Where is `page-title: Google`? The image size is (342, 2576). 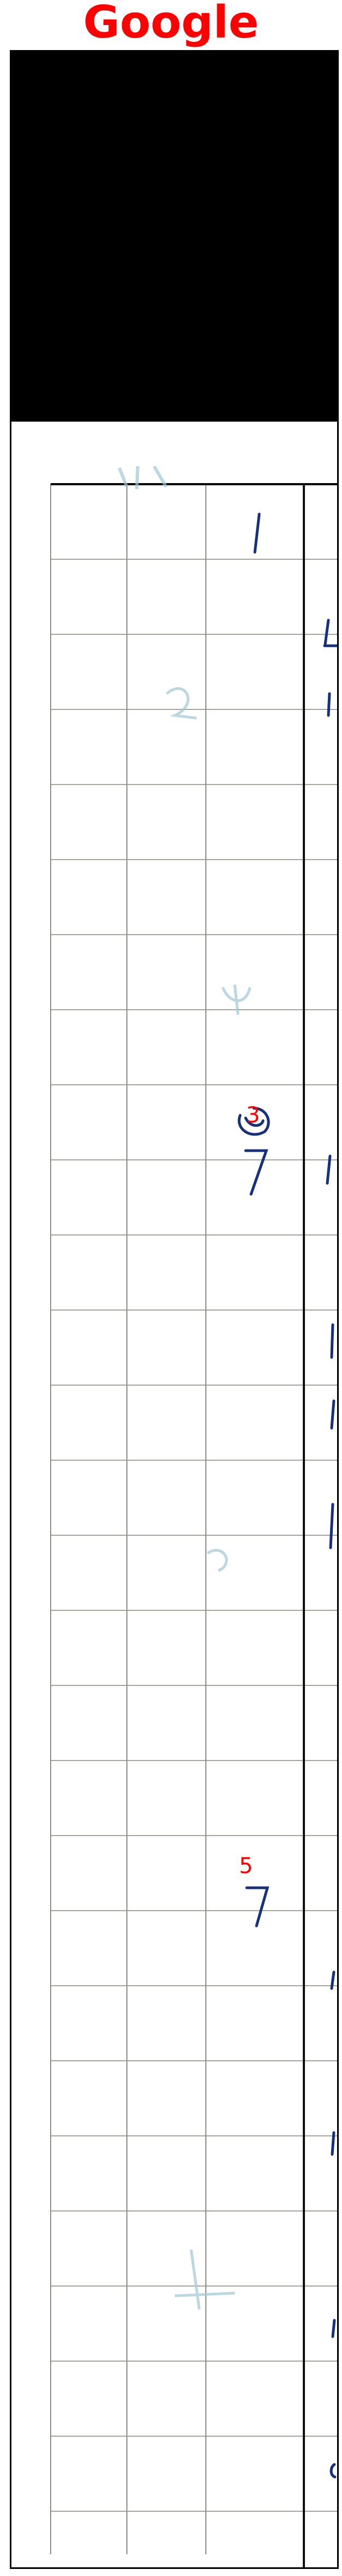 page-title: Google is located at coordinates (171, 24).